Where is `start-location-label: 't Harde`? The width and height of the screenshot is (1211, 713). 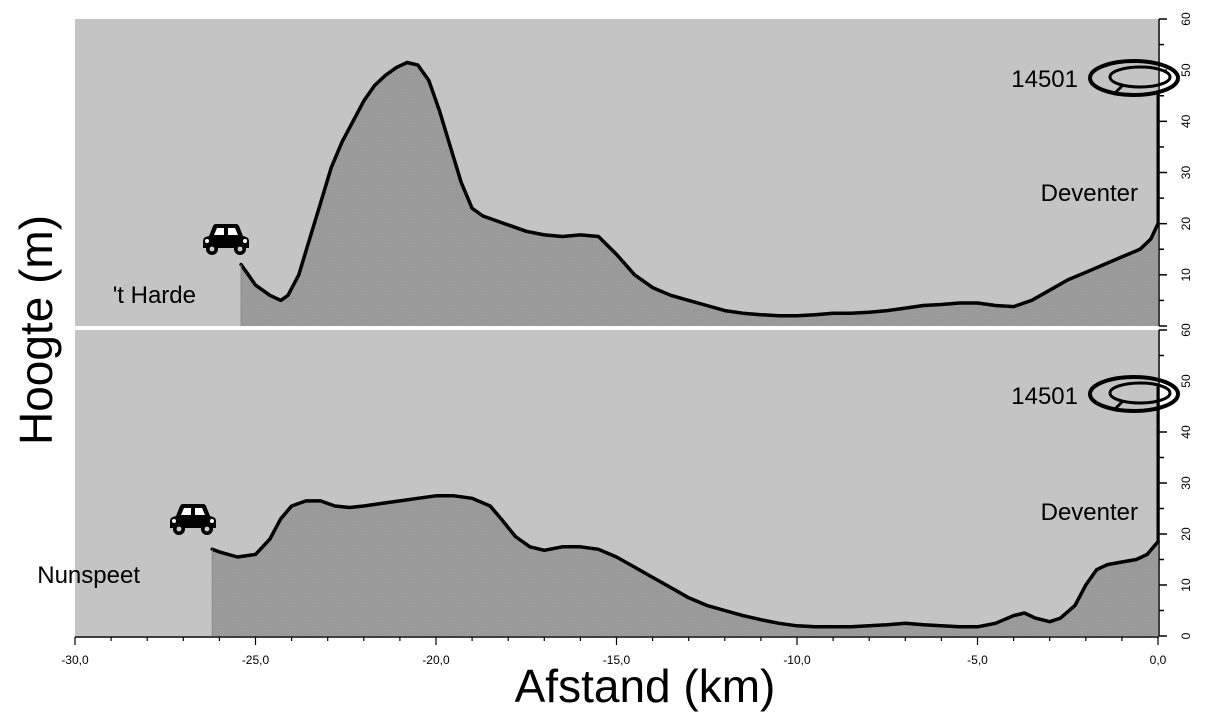 start-location-label: 't Harde is located at coordinates (154, 295).